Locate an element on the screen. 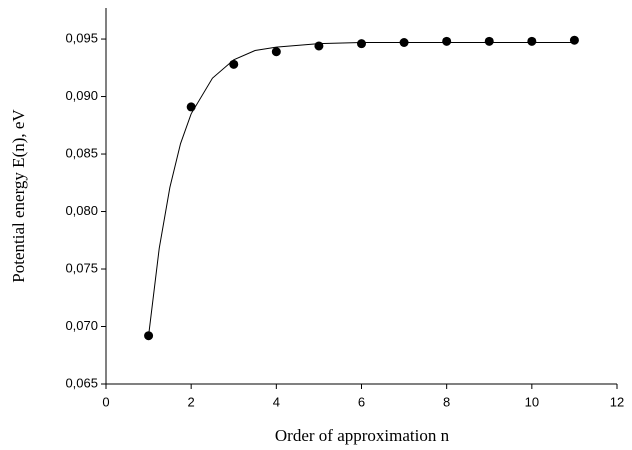  y-tick-label: 0,085 is located at coordinates (81, 152).